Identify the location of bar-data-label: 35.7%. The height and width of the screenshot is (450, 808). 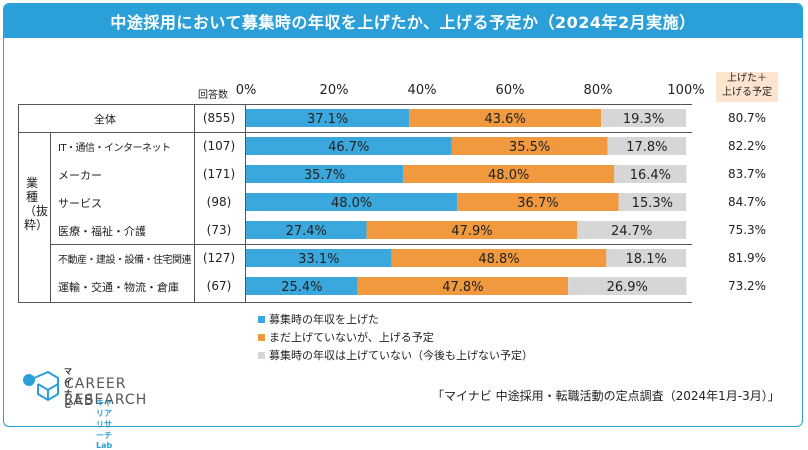
(324, 175).